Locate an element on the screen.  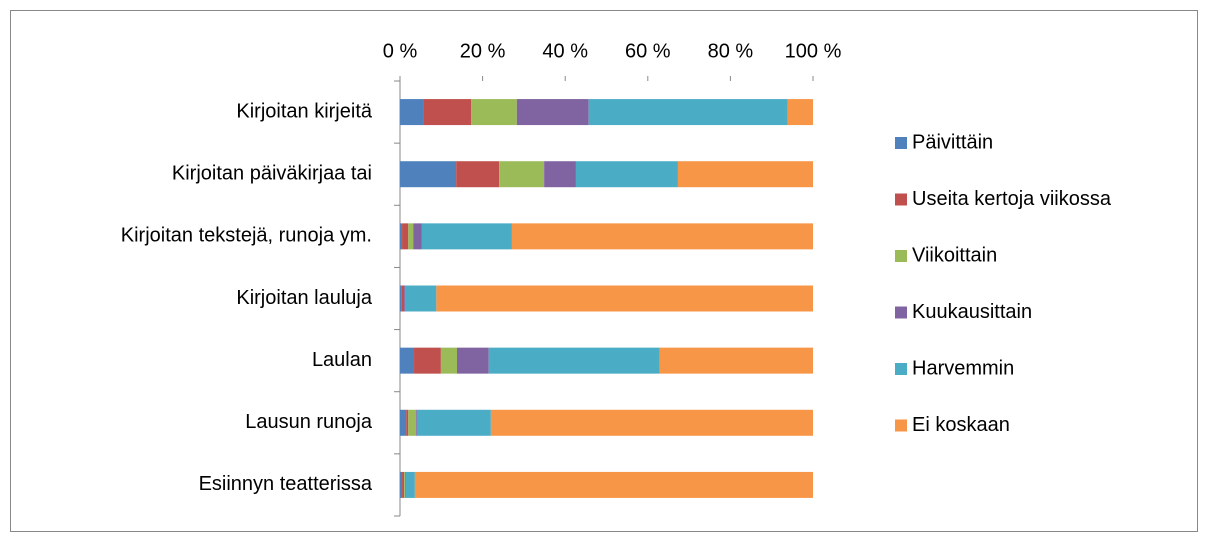
y-tick-label: Kirjoitan kirjeitä is located at coordinates (304, 111).